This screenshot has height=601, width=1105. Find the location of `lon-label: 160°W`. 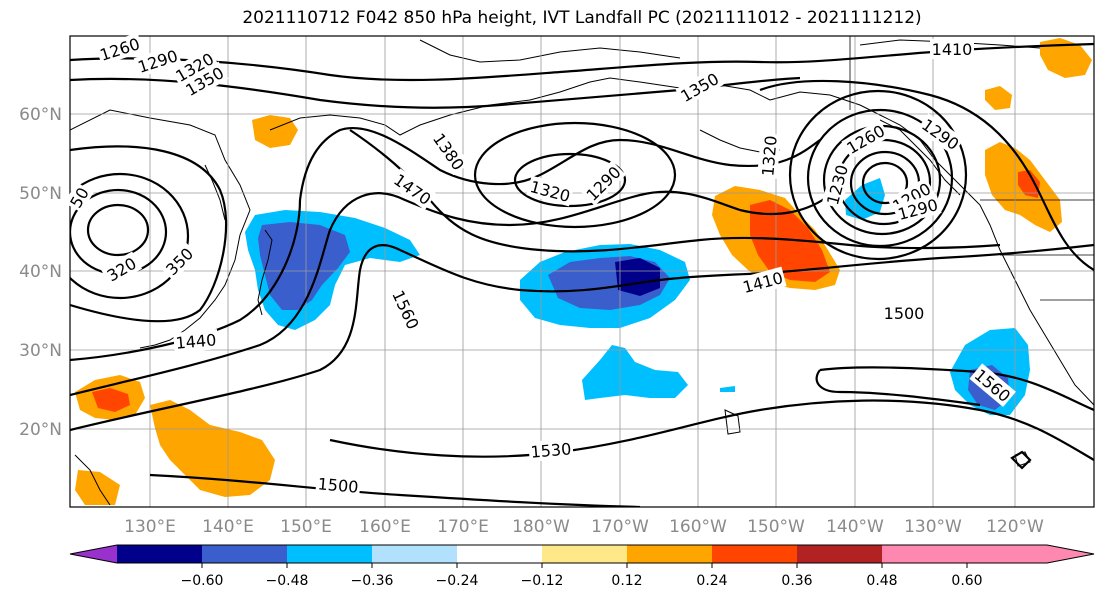

lon-label: 160°W is located at coordinates (698, 527).